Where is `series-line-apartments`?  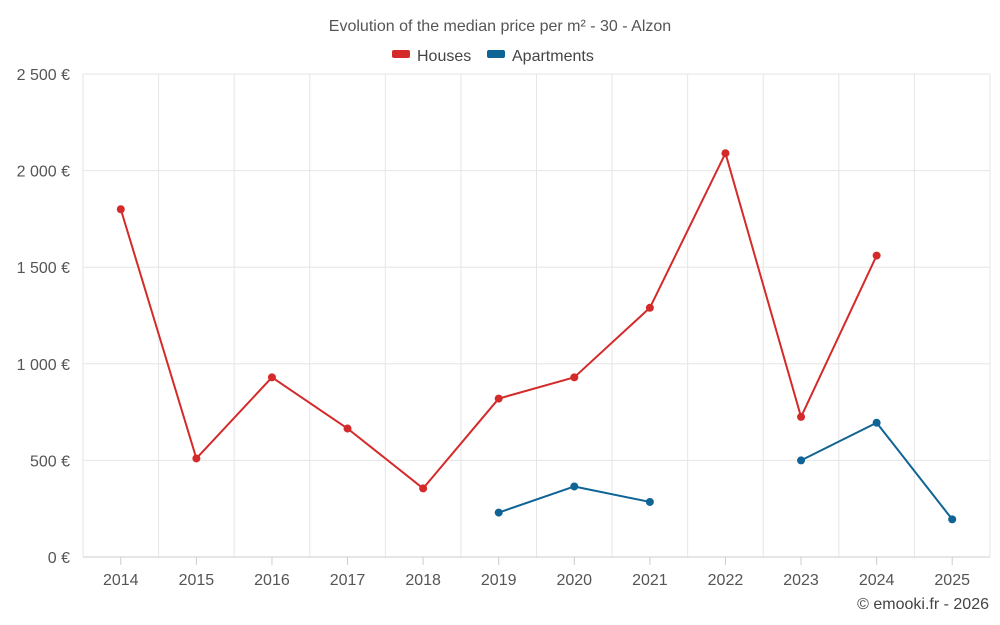 series-line-apartments is located at coordinates (876, 470).